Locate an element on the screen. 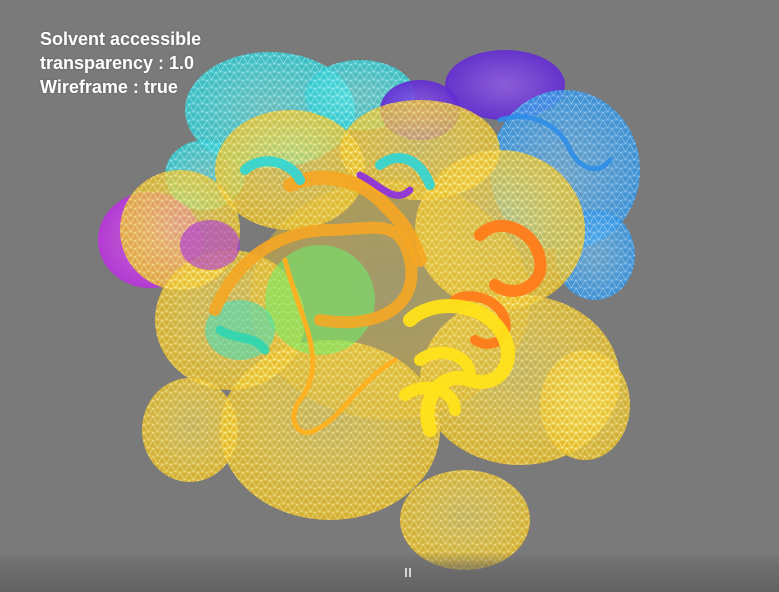 The height and width of the screenshot is (592, 779). transparency-label: transparency : 1.0 is located at coordinates (117, 63).